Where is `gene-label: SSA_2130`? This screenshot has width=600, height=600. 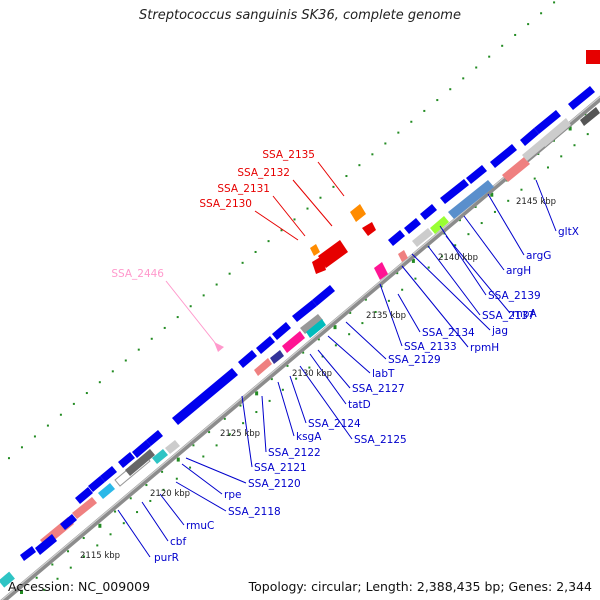
gene-label: SSA_2130 is located at coordinates (225, 204).